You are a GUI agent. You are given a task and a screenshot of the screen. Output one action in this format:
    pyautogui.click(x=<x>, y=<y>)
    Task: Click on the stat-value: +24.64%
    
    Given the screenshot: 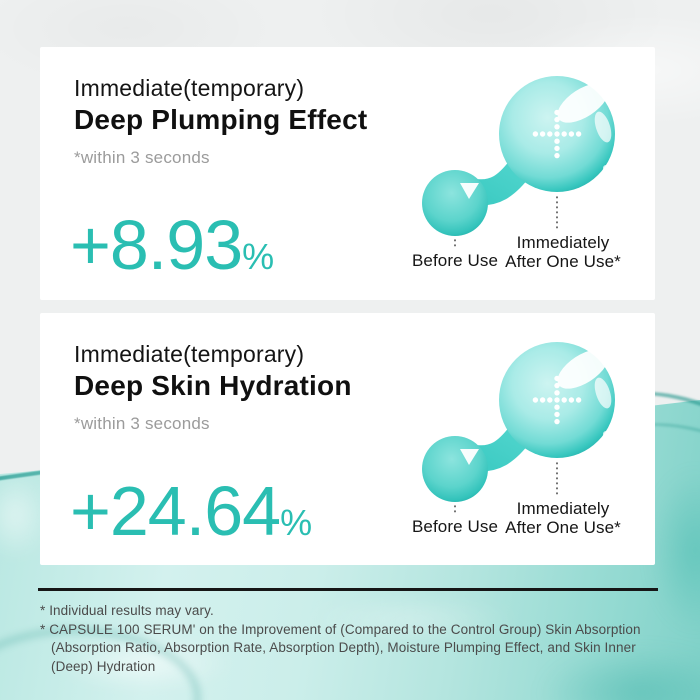 What is the action you would take?
    pyautogui.click(x=191, y=517)
    